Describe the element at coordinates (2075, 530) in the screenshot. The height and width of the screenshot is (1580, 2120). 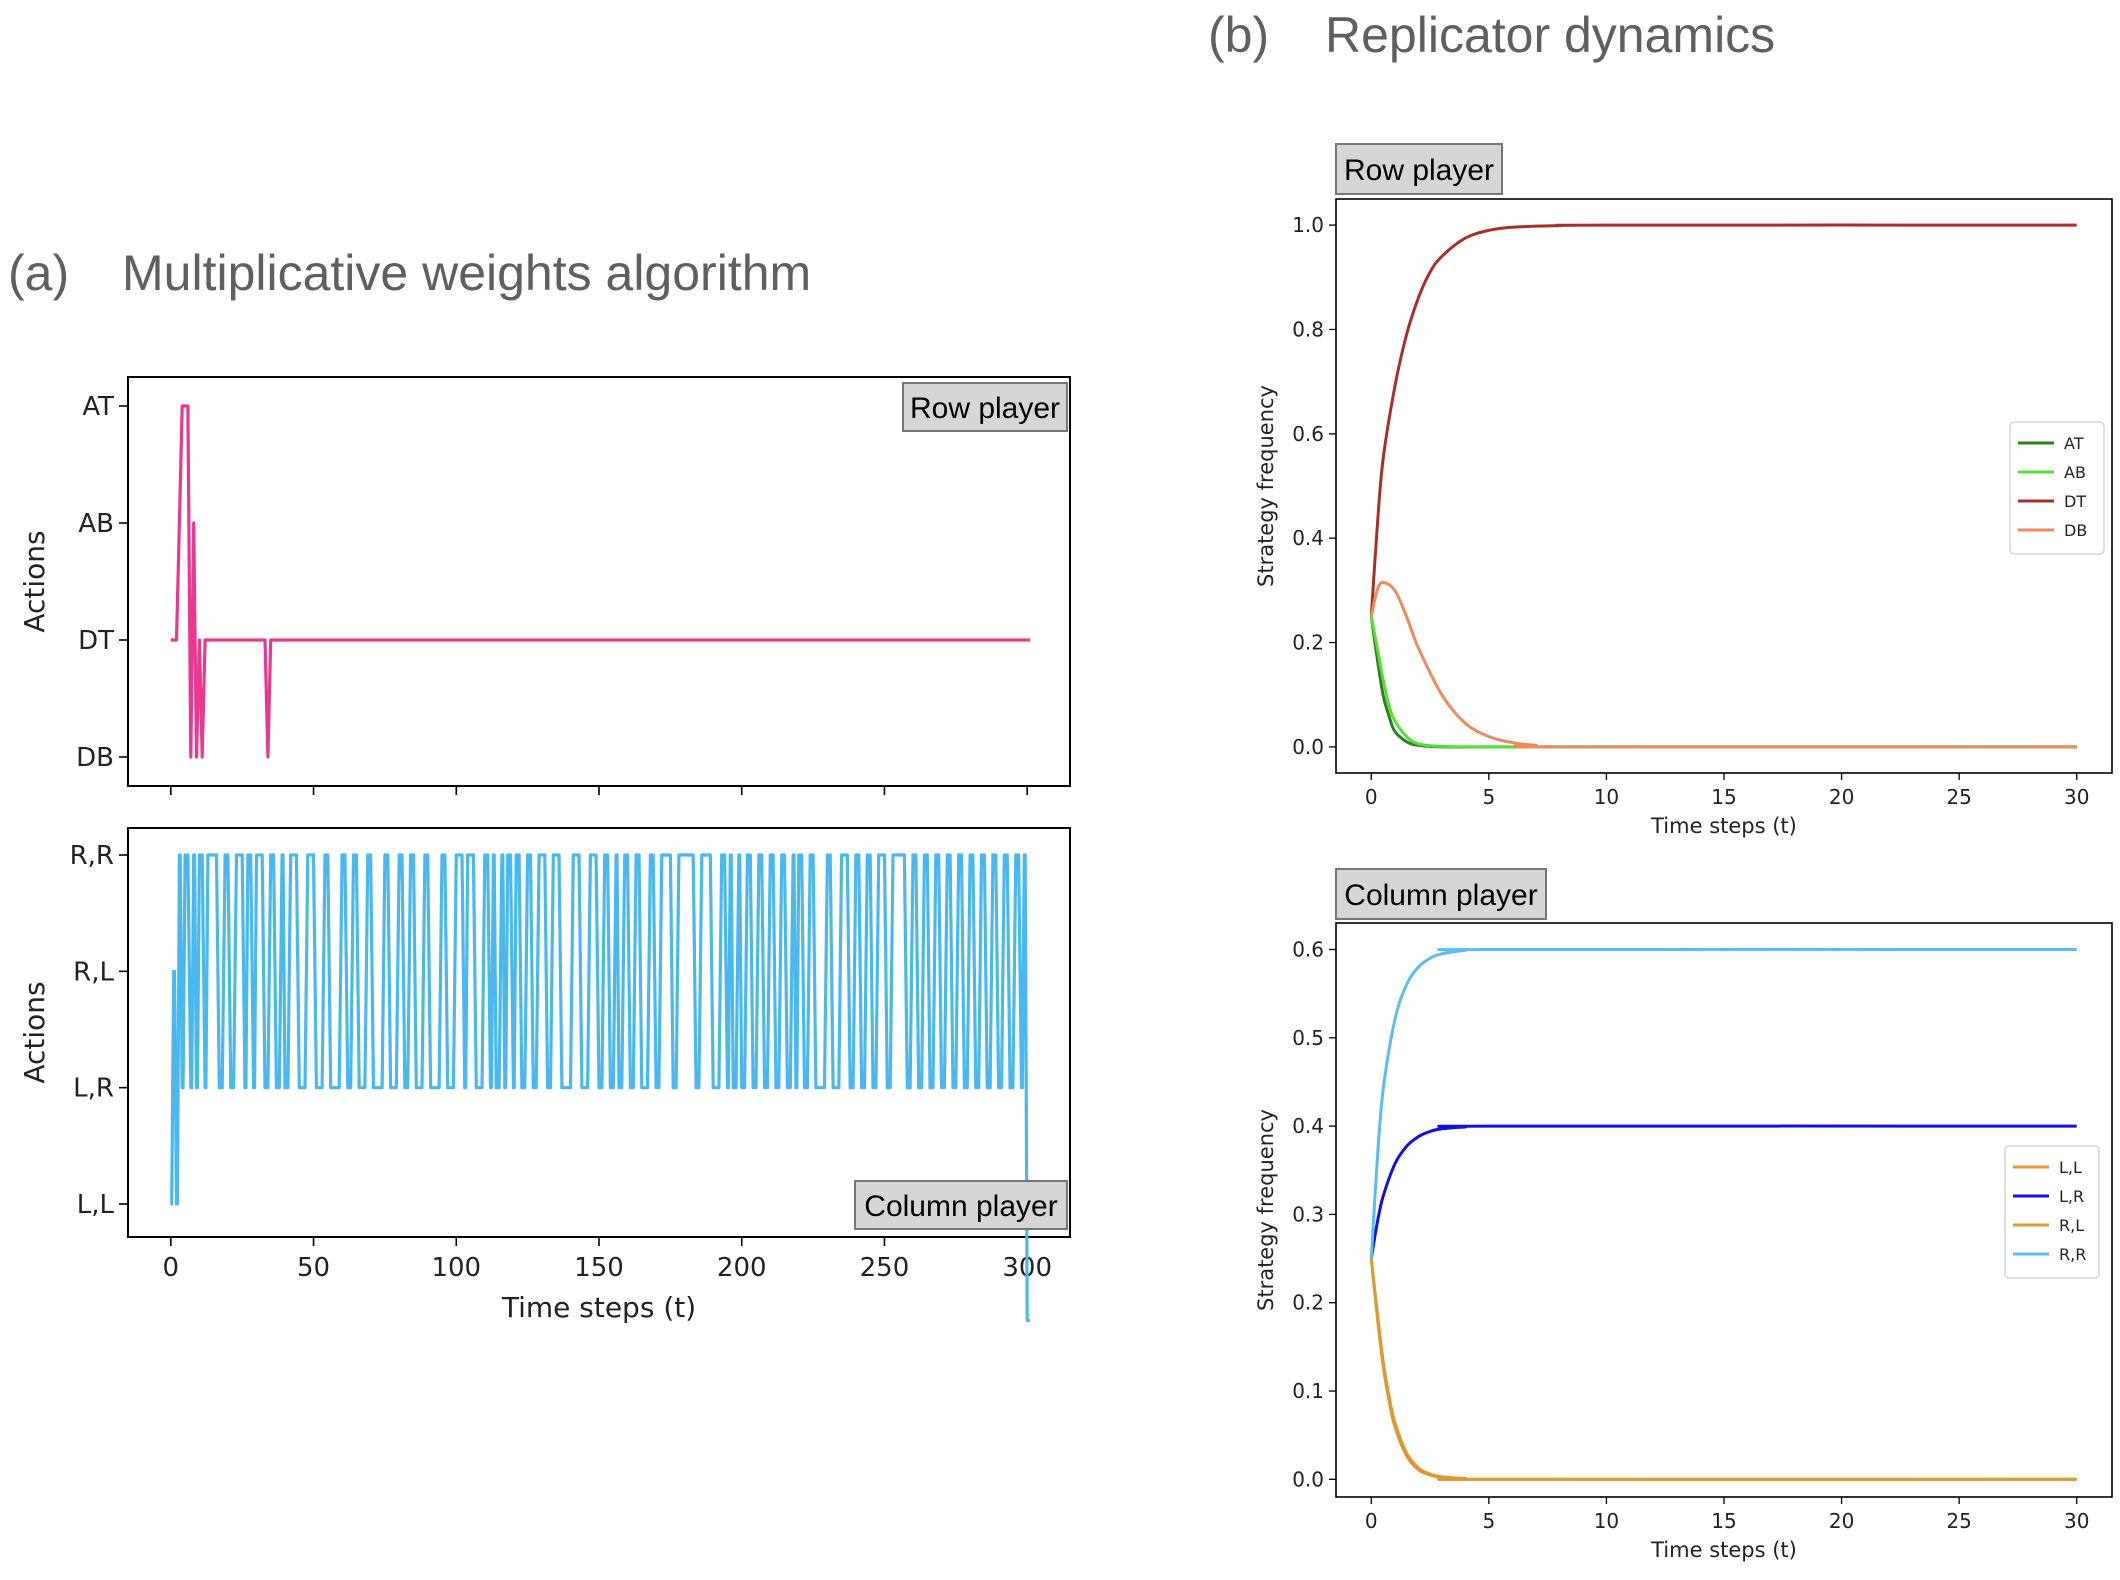
I see `legend-label: DB` at that location.